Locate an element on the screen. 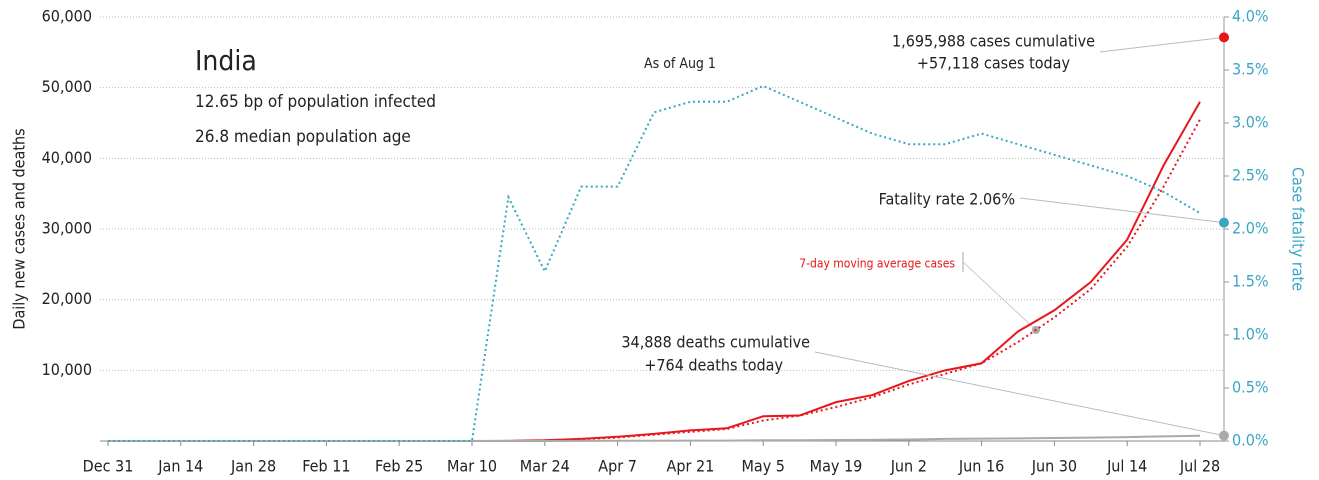  y-tick-label: 60,000 is located at coordinates (67, 16).